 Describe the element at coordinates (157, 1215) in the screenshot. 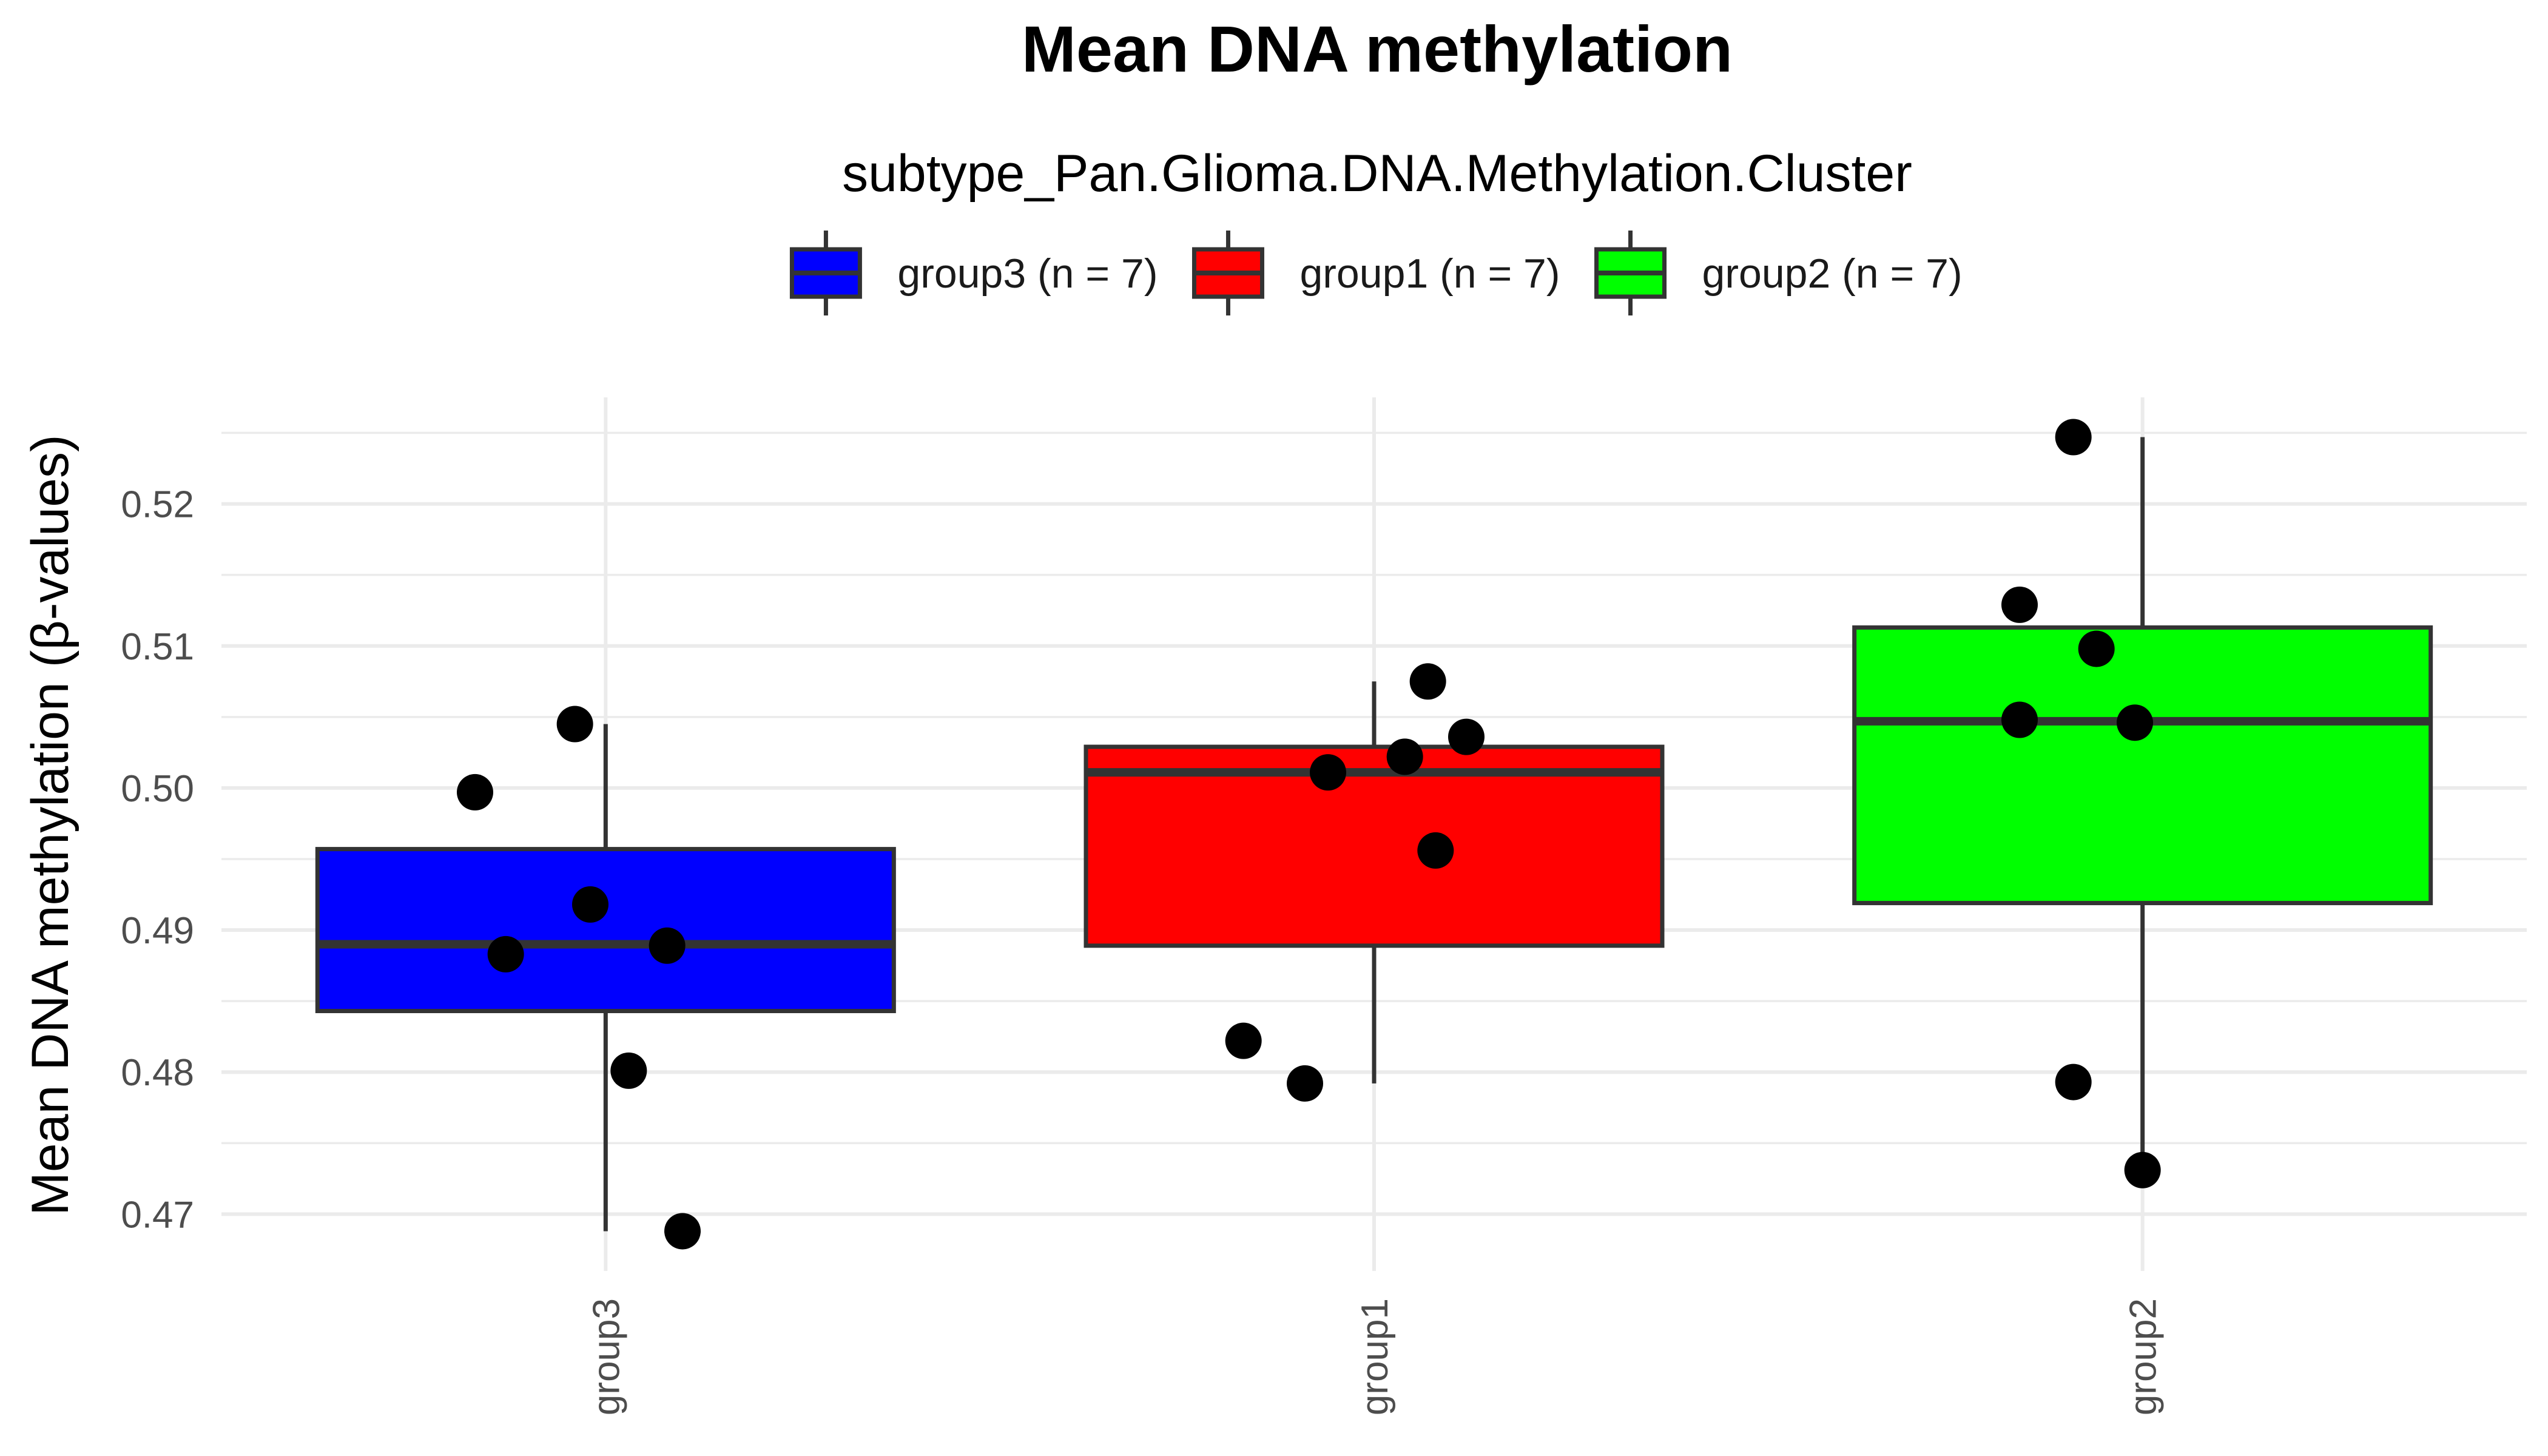

I see `y-tick-label: 0.47` at that location.